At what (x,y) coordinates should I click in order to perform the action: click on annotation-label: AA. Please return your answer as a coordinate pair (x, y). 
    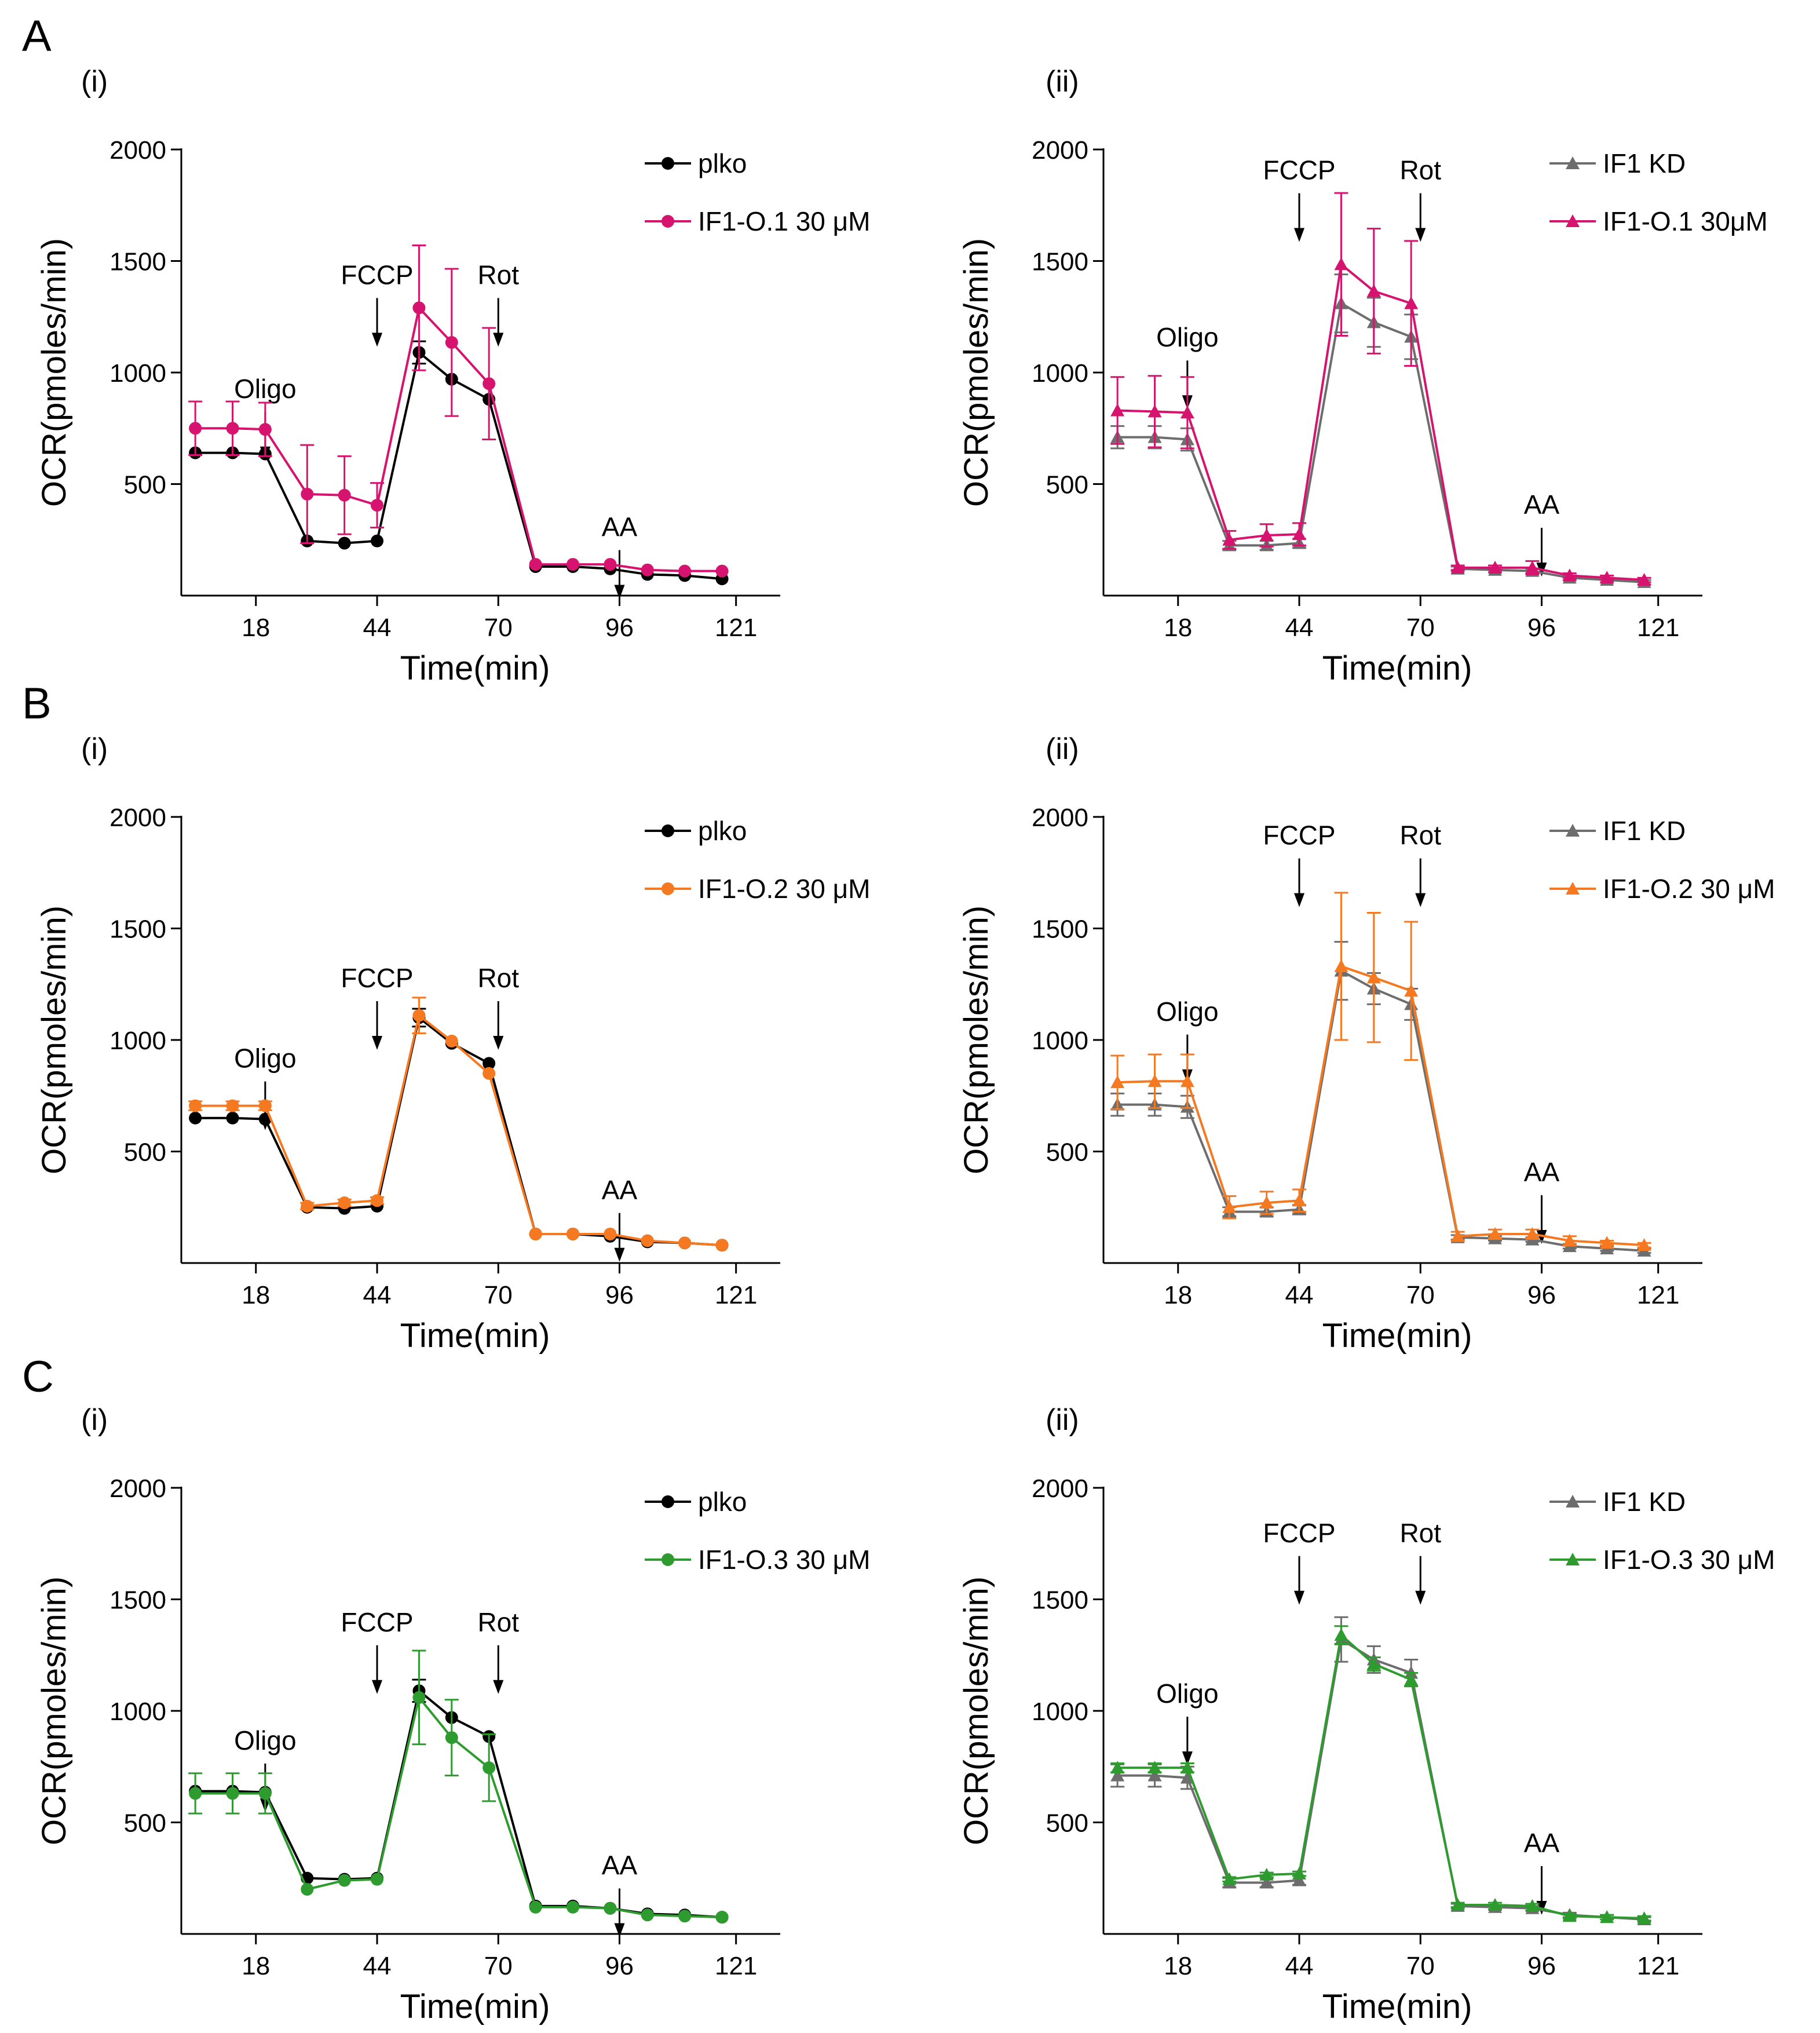
    Looking at the image, I should click on (1542, 1843).